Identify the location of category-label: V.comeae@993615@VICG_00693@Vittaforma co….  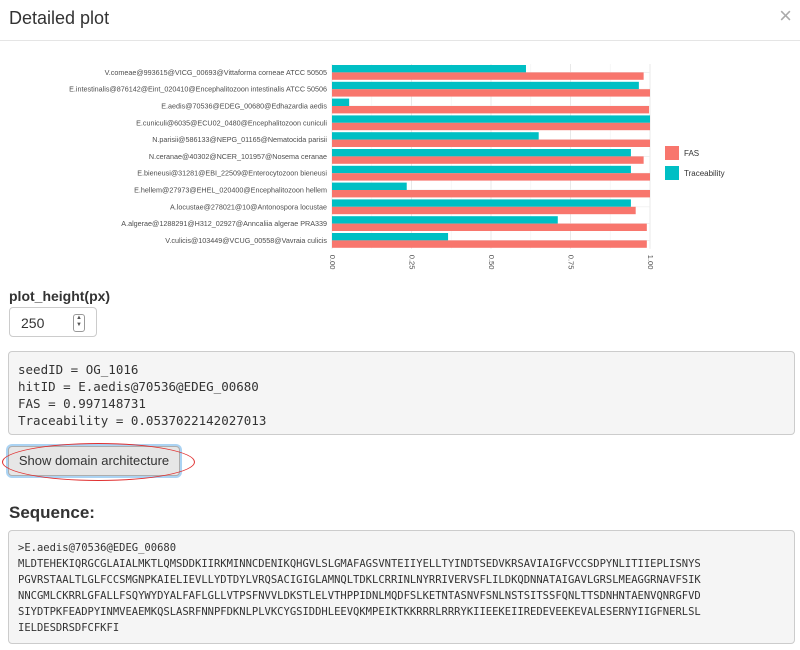
(216, 72).